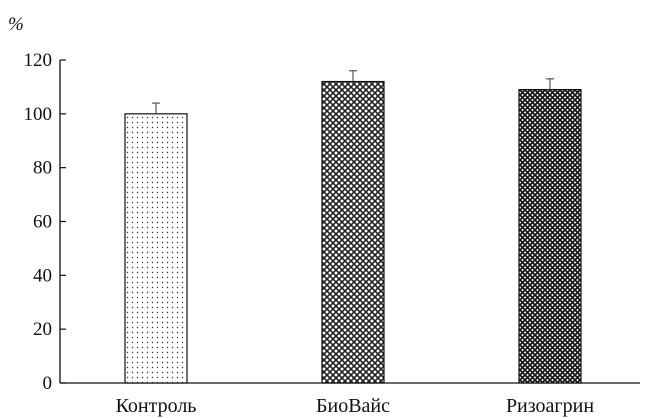 This screenshot has width=646, height=418. Describe the element at coordinates (48, 383) in the screenshot. I see `y-tick-label: 0` at that location.